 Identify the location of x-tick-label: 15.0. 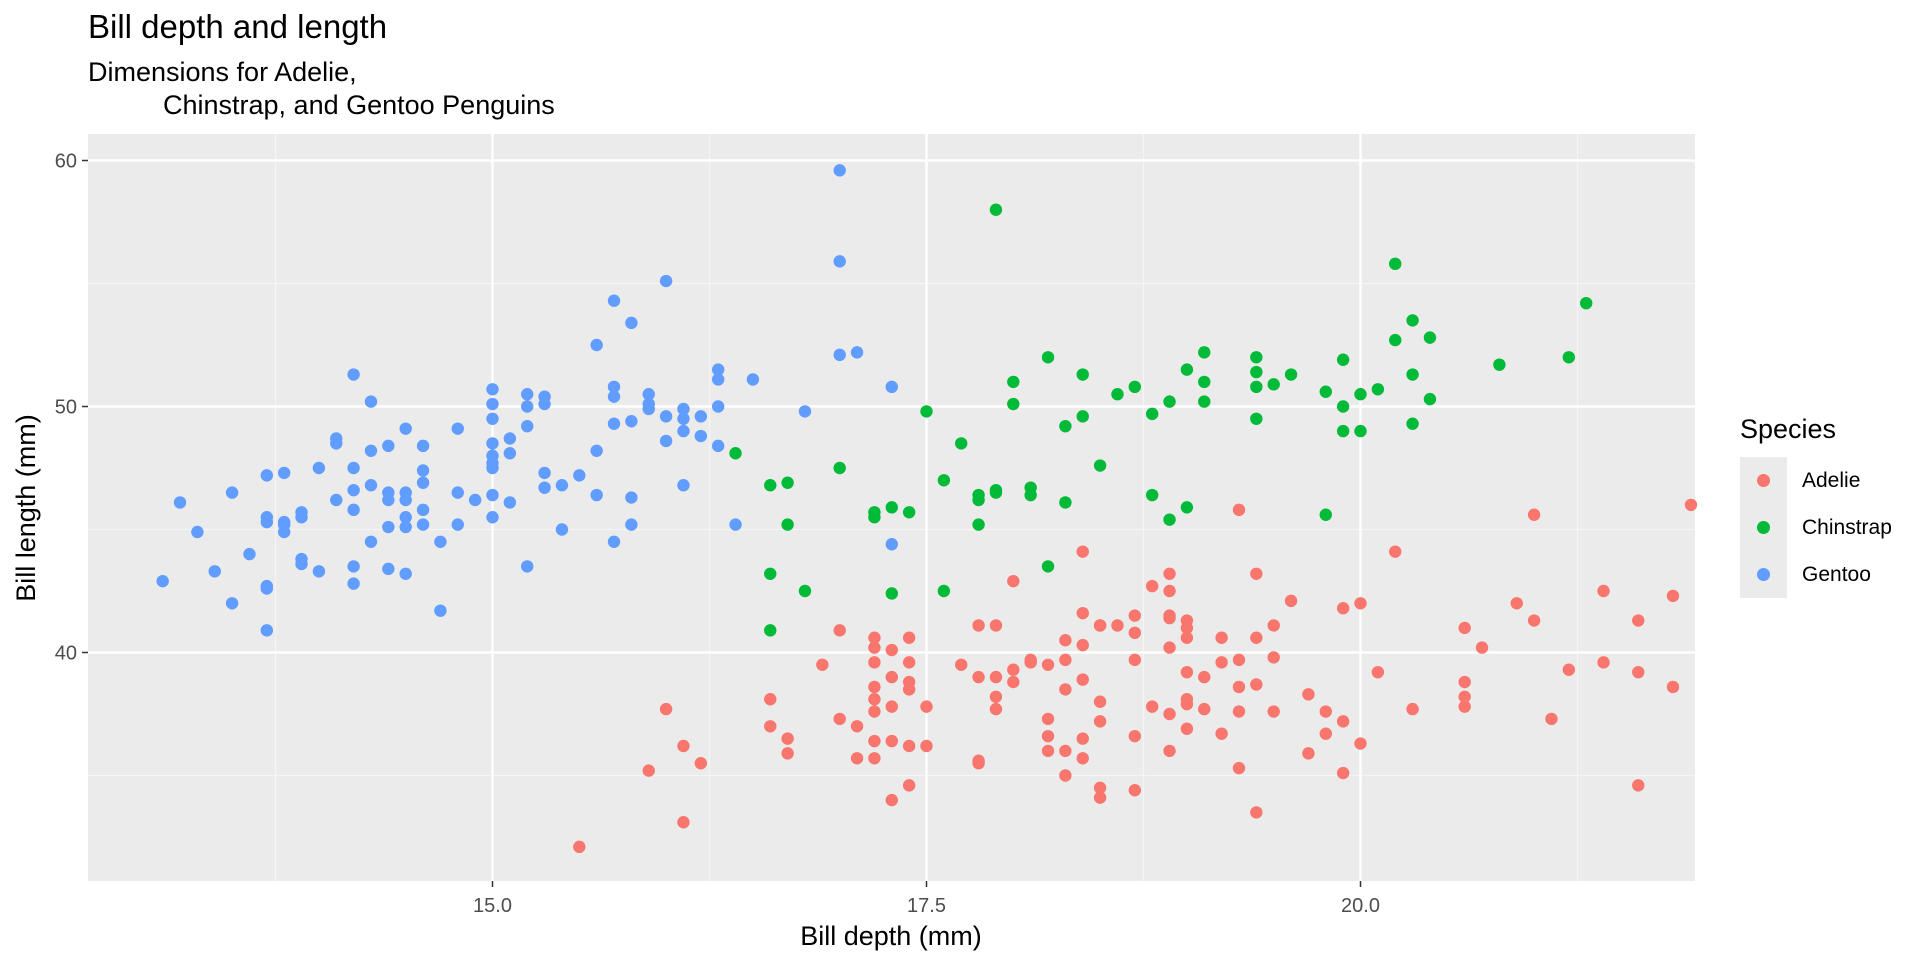
(492, 906).